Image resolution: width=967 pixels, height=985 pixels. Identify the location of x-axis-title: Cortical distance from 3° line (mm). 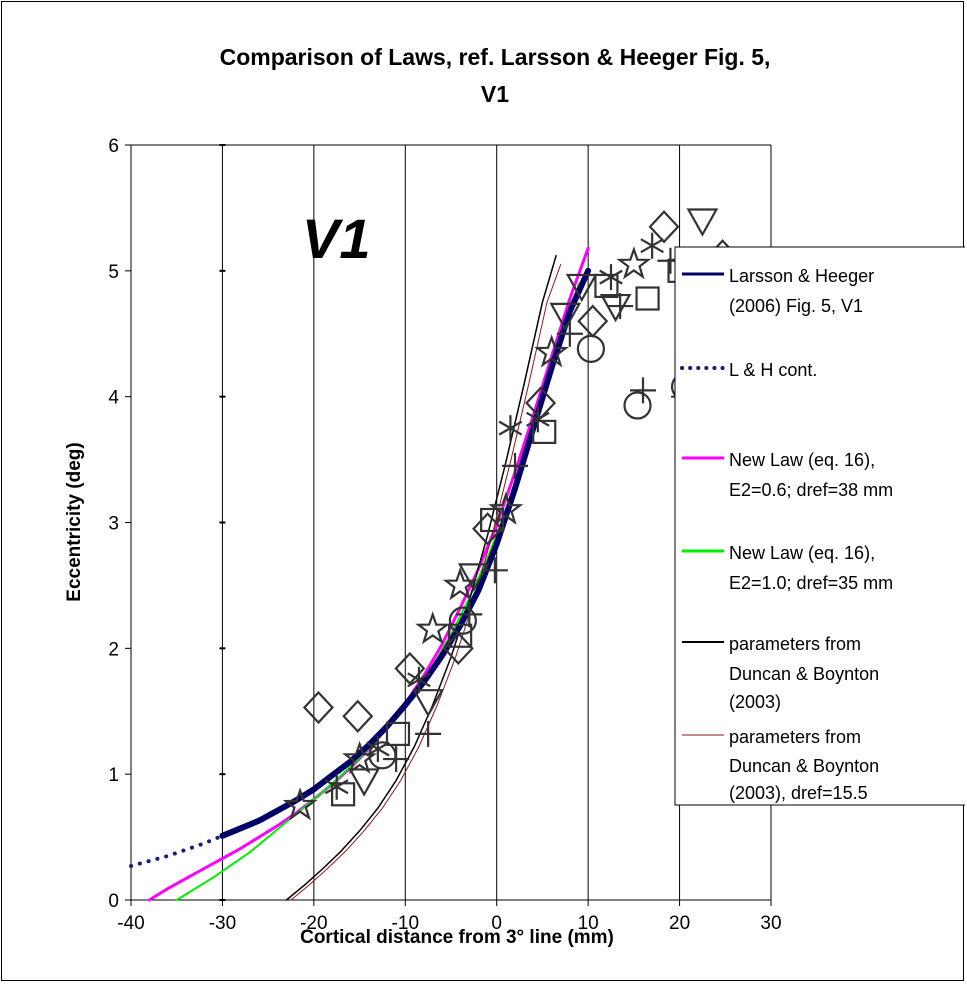
(457, 937).